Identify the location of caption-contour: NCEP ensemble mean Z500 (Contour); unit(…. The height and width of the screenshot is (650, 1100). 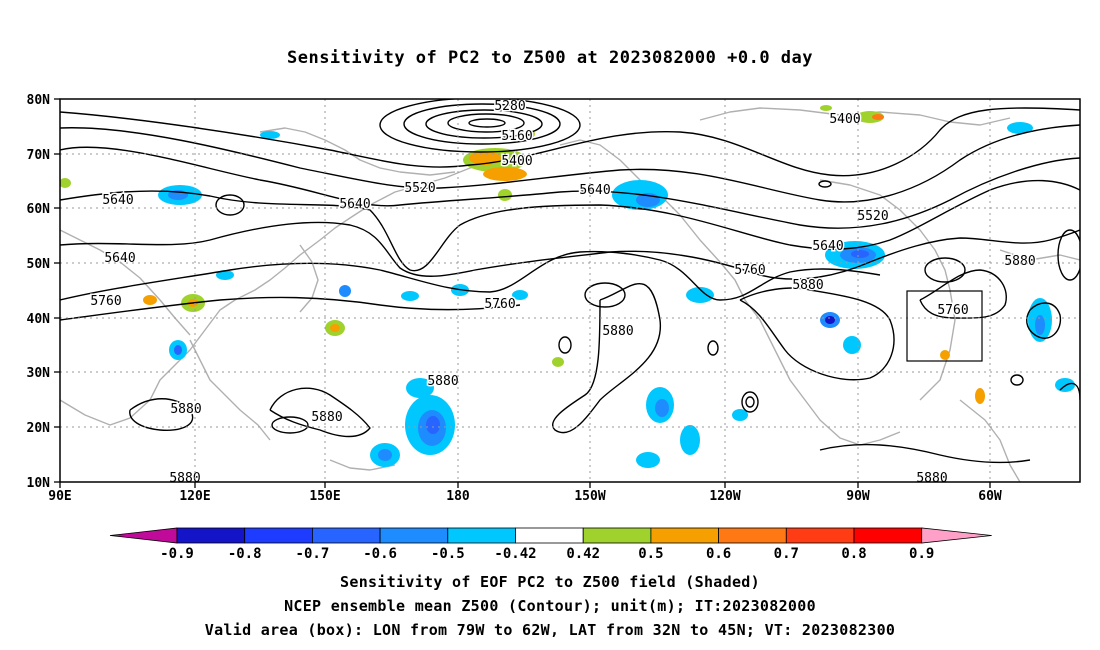
(550, 606).